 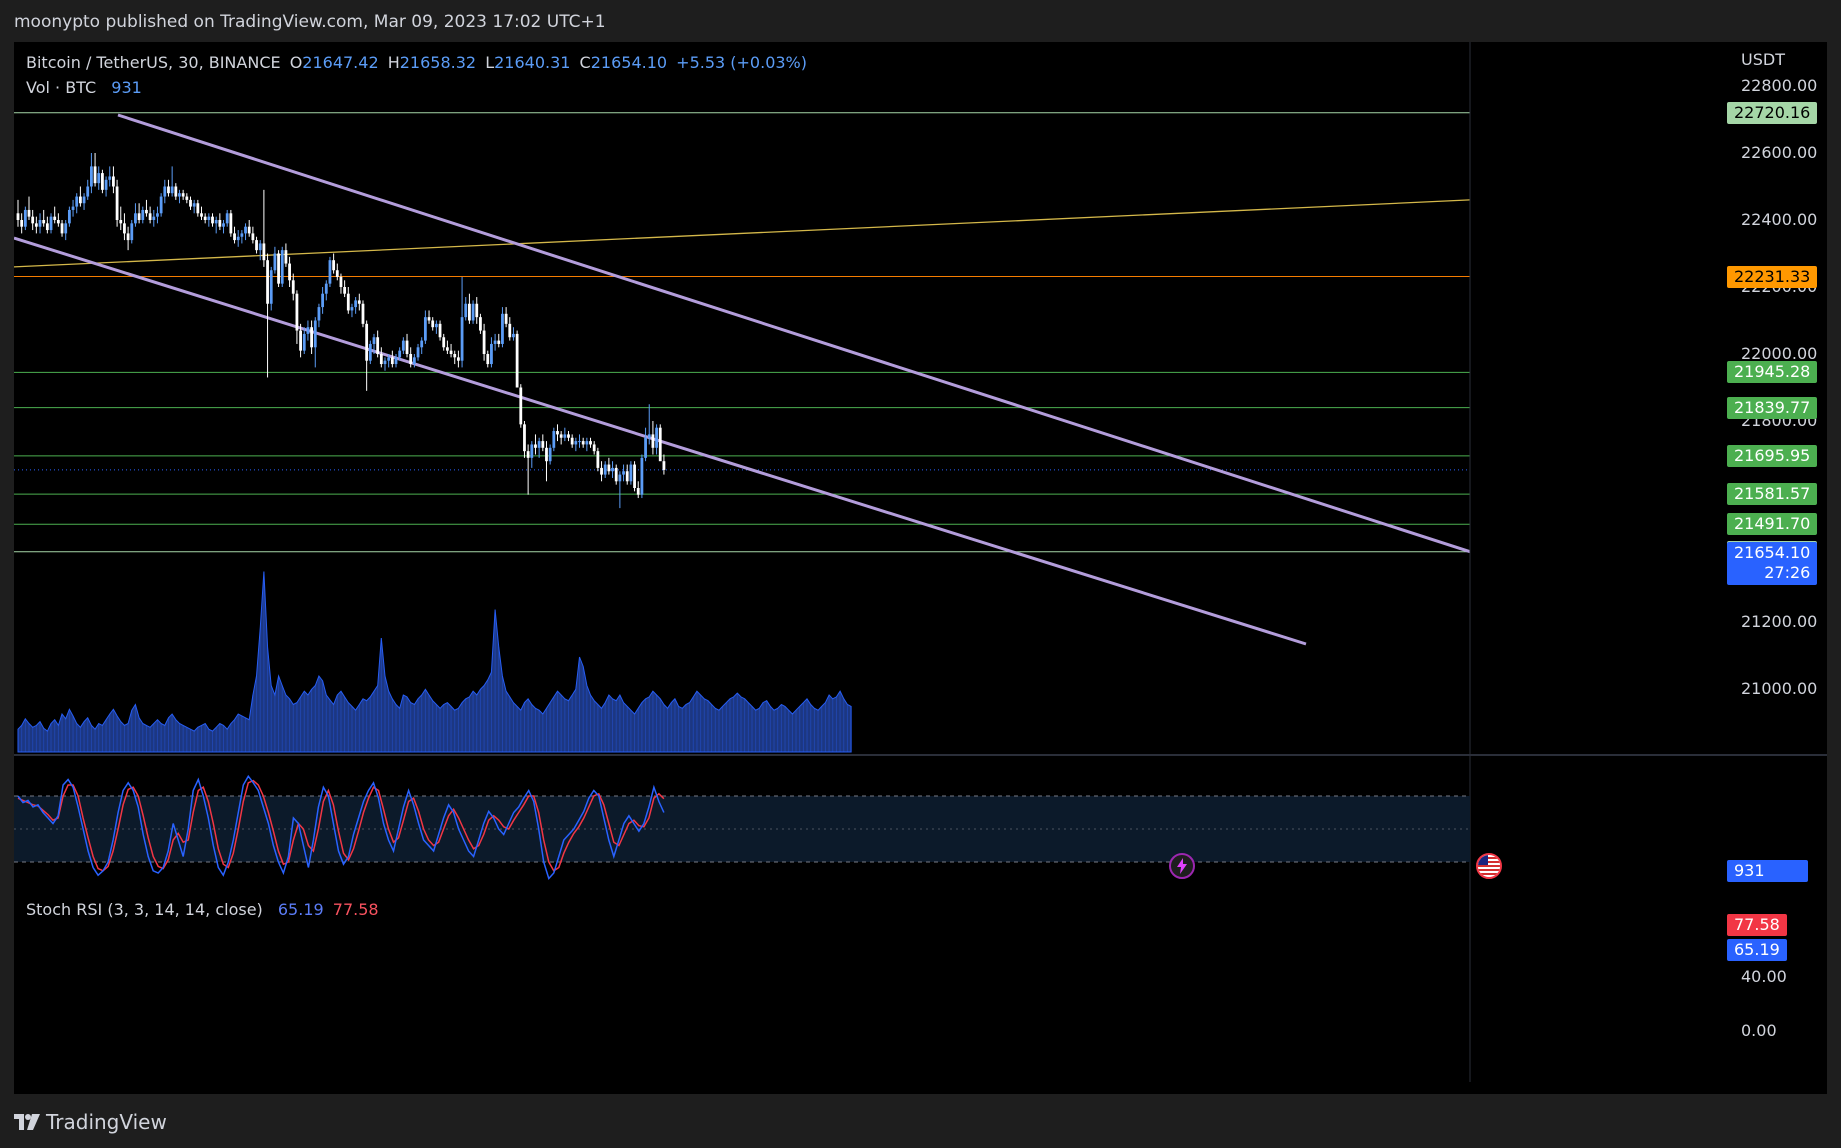 What do you see at coordinates (27, 1122) in the screenshot?
I see `tradingview-logo-icon` at bounding box center [27, 1122].